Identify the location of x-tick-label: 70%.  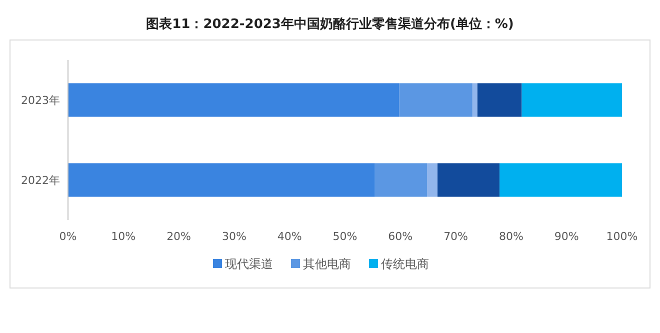
(456, 236).